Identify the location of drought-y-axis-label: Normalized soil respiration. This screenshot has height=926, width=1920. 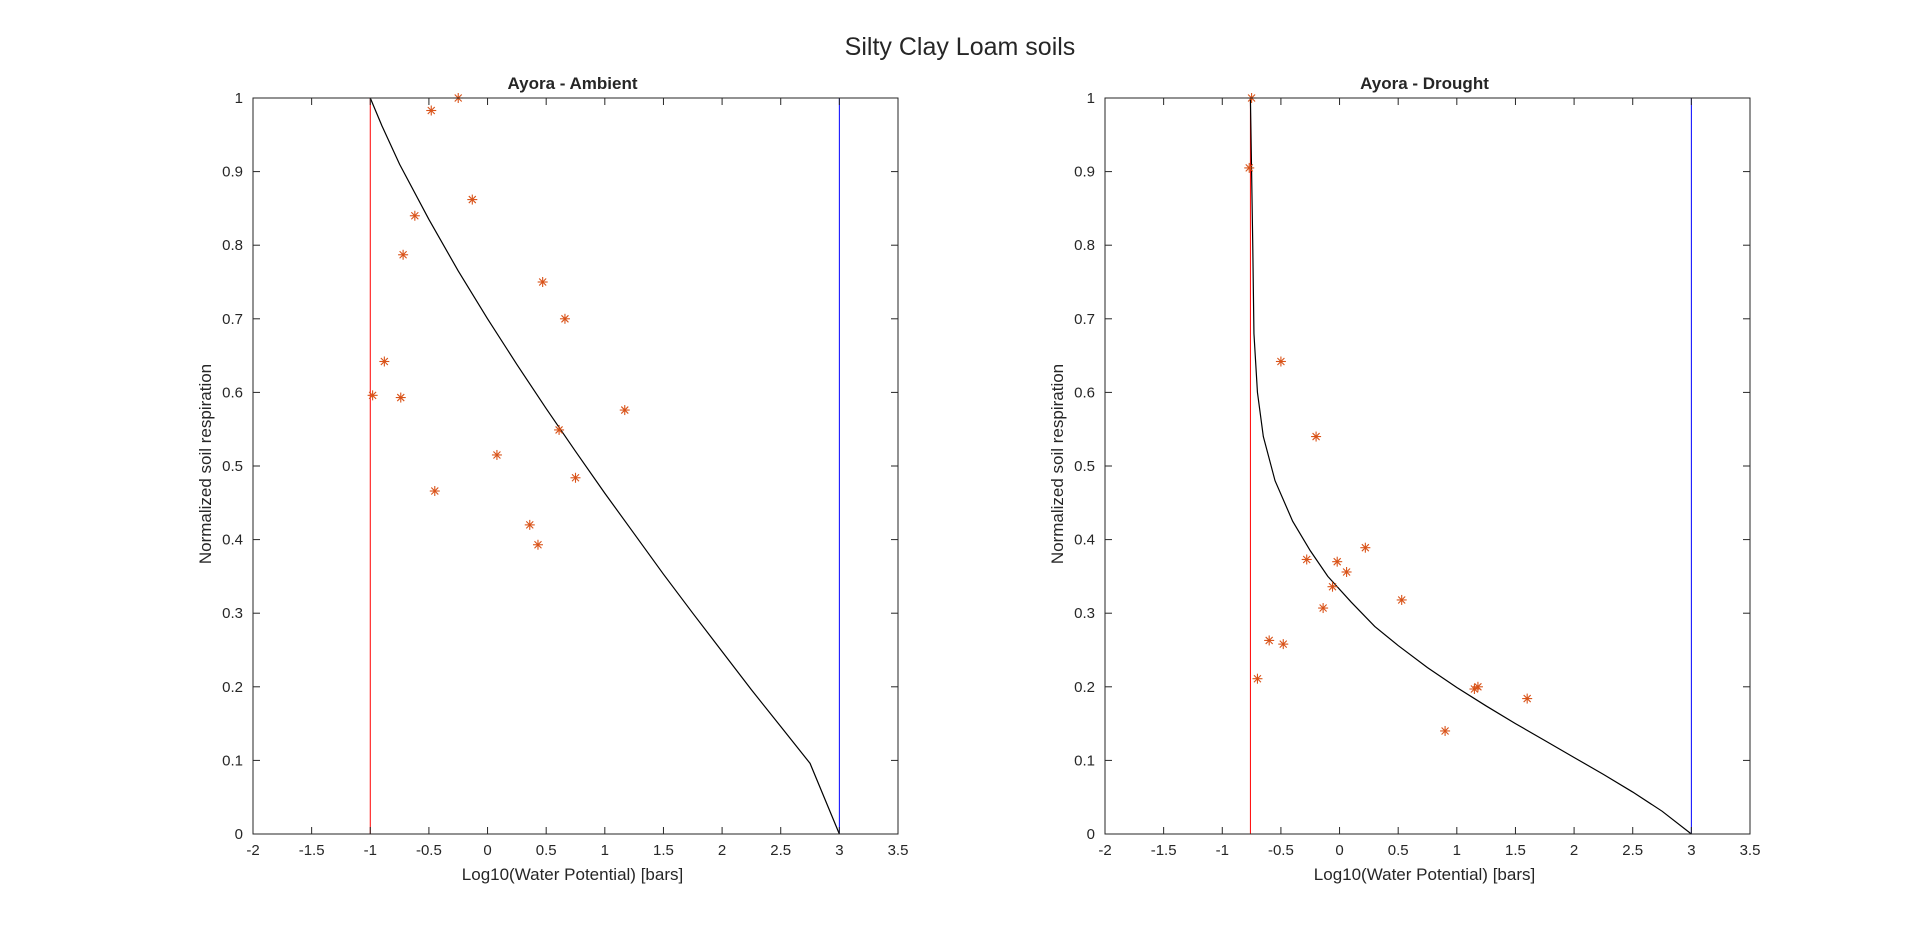
(1057, 464).